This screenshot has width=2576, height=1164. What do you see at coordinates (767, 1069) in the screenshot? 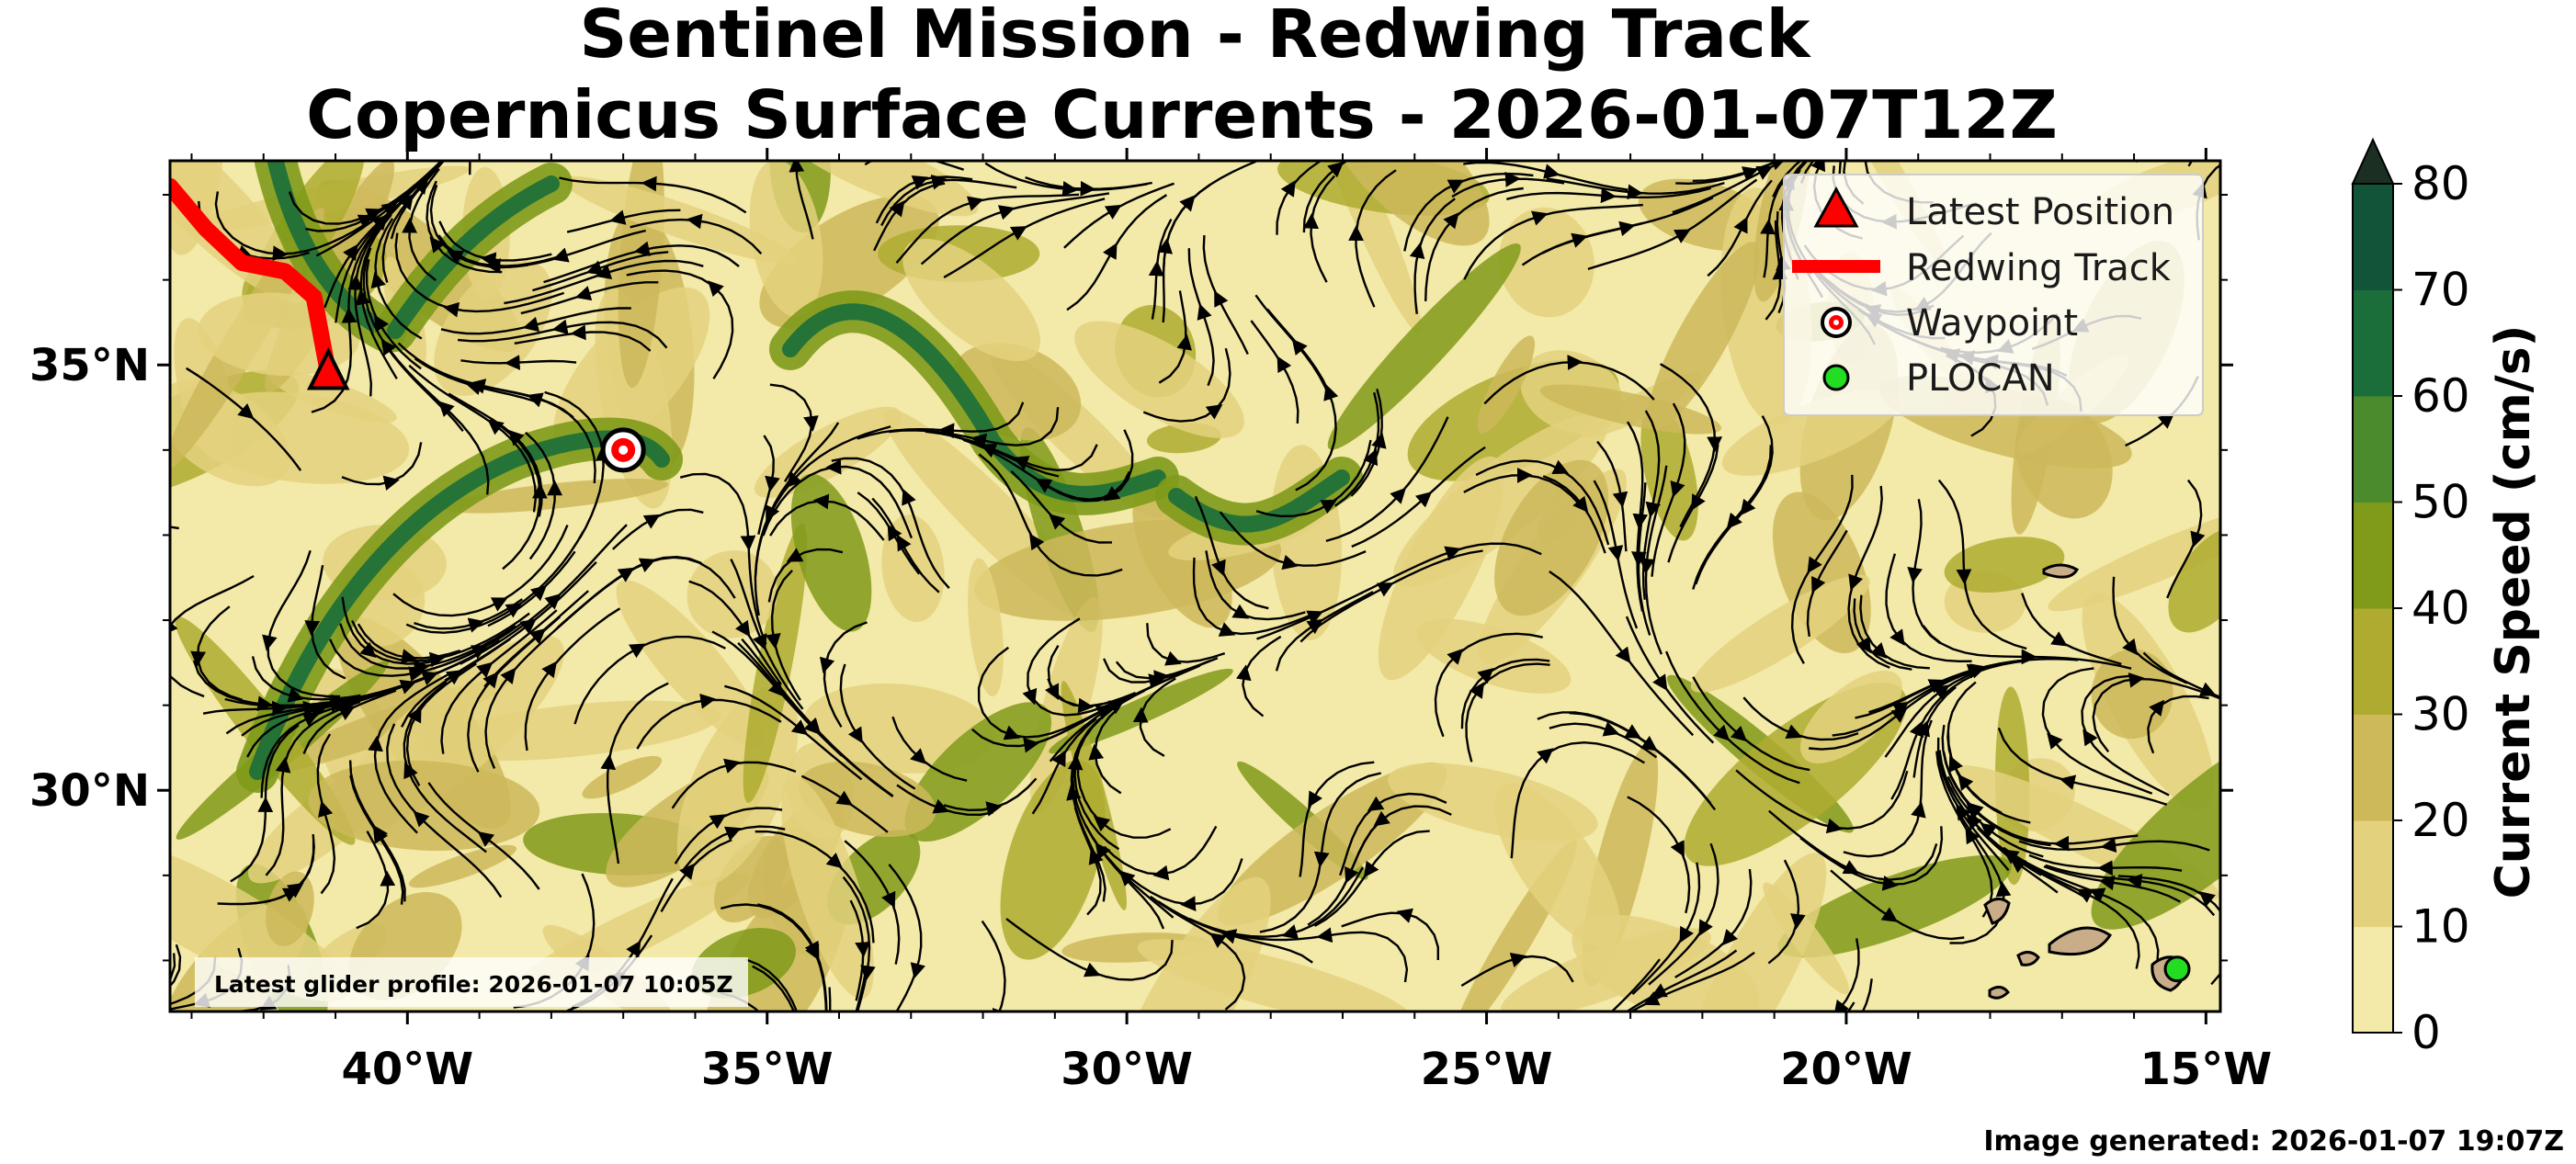
I see `x-tick-label: 35°W` at bounding box center [767, 1069].